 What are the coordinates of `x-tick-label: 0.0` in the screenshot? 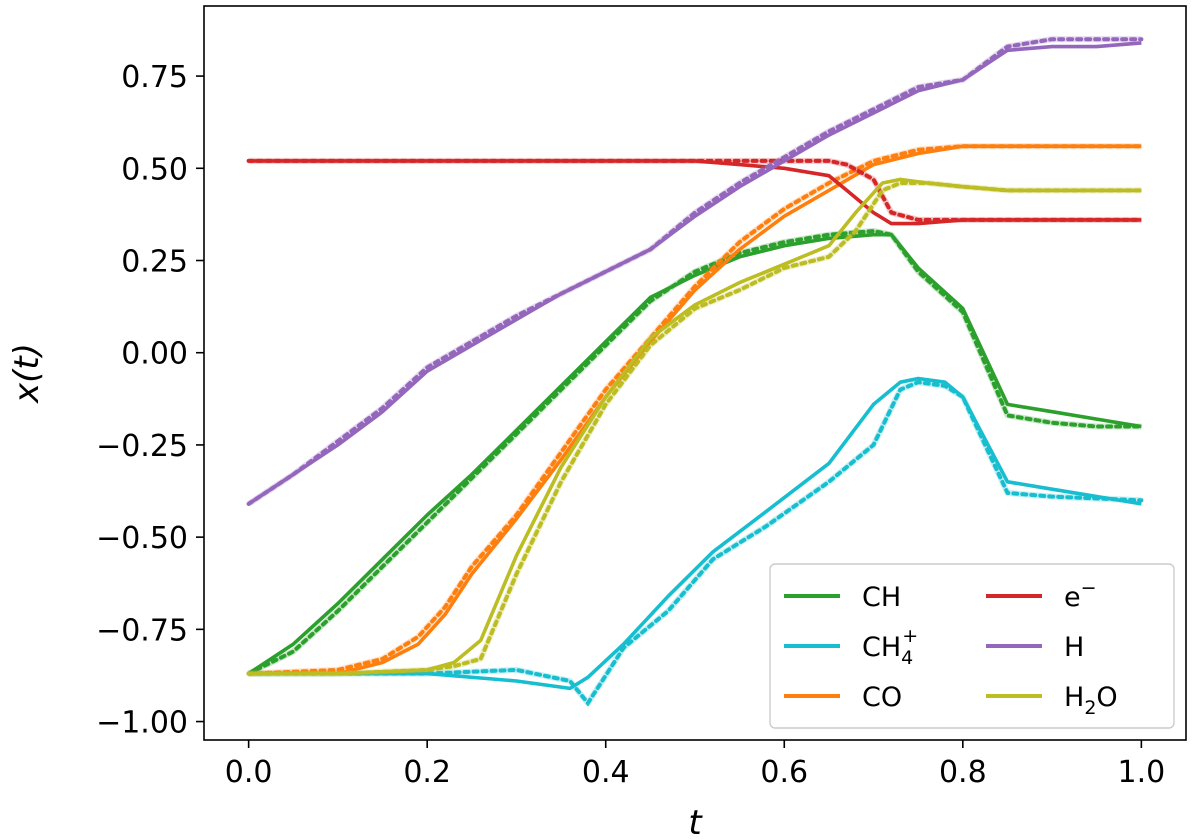 It's located at (249, 772).